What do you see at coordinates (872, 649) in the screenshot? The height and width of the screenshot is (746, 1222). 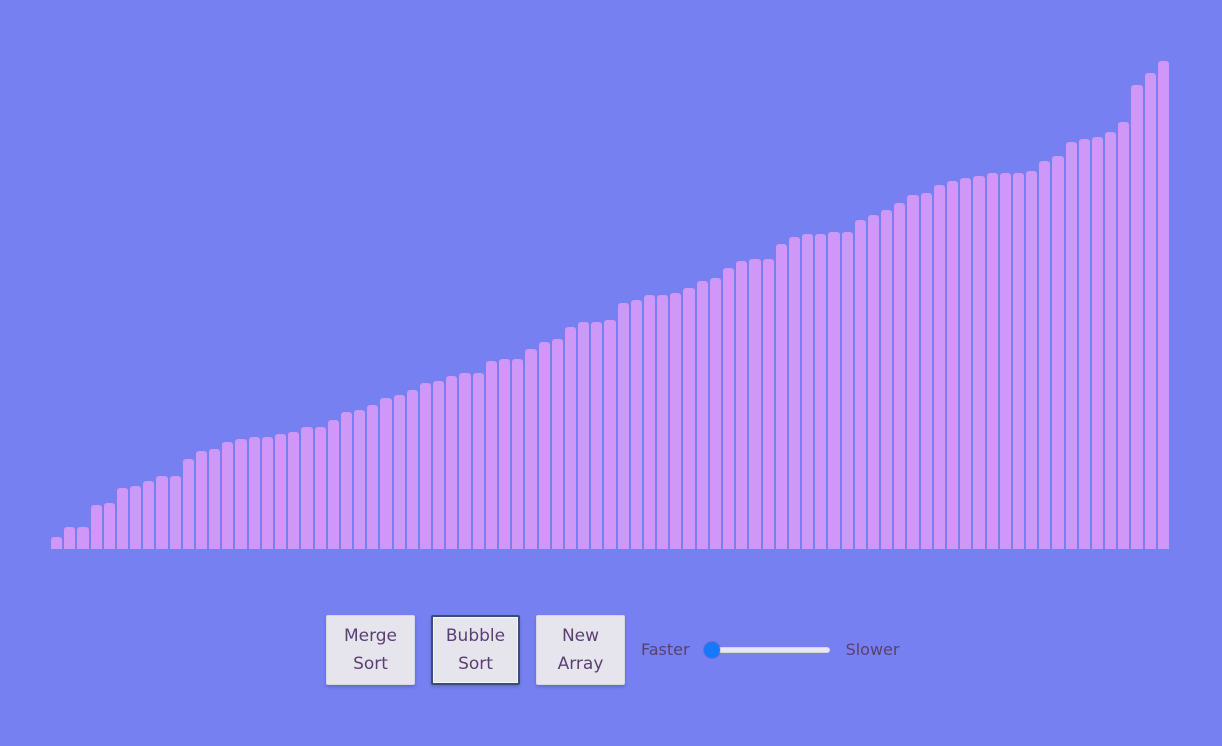 I see `slower-label: Slower` at bounding box center [872, 649].